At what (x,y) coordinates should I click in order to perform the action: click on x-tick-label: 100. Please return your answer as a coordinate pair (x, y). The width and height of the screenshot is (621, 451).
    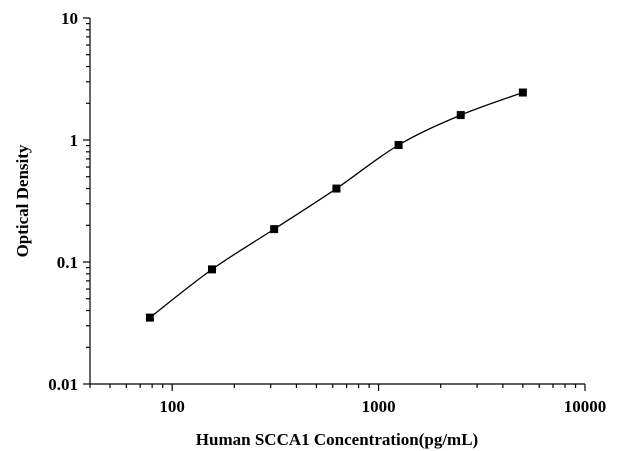
    Looking at the image, I should click on (172, 406).